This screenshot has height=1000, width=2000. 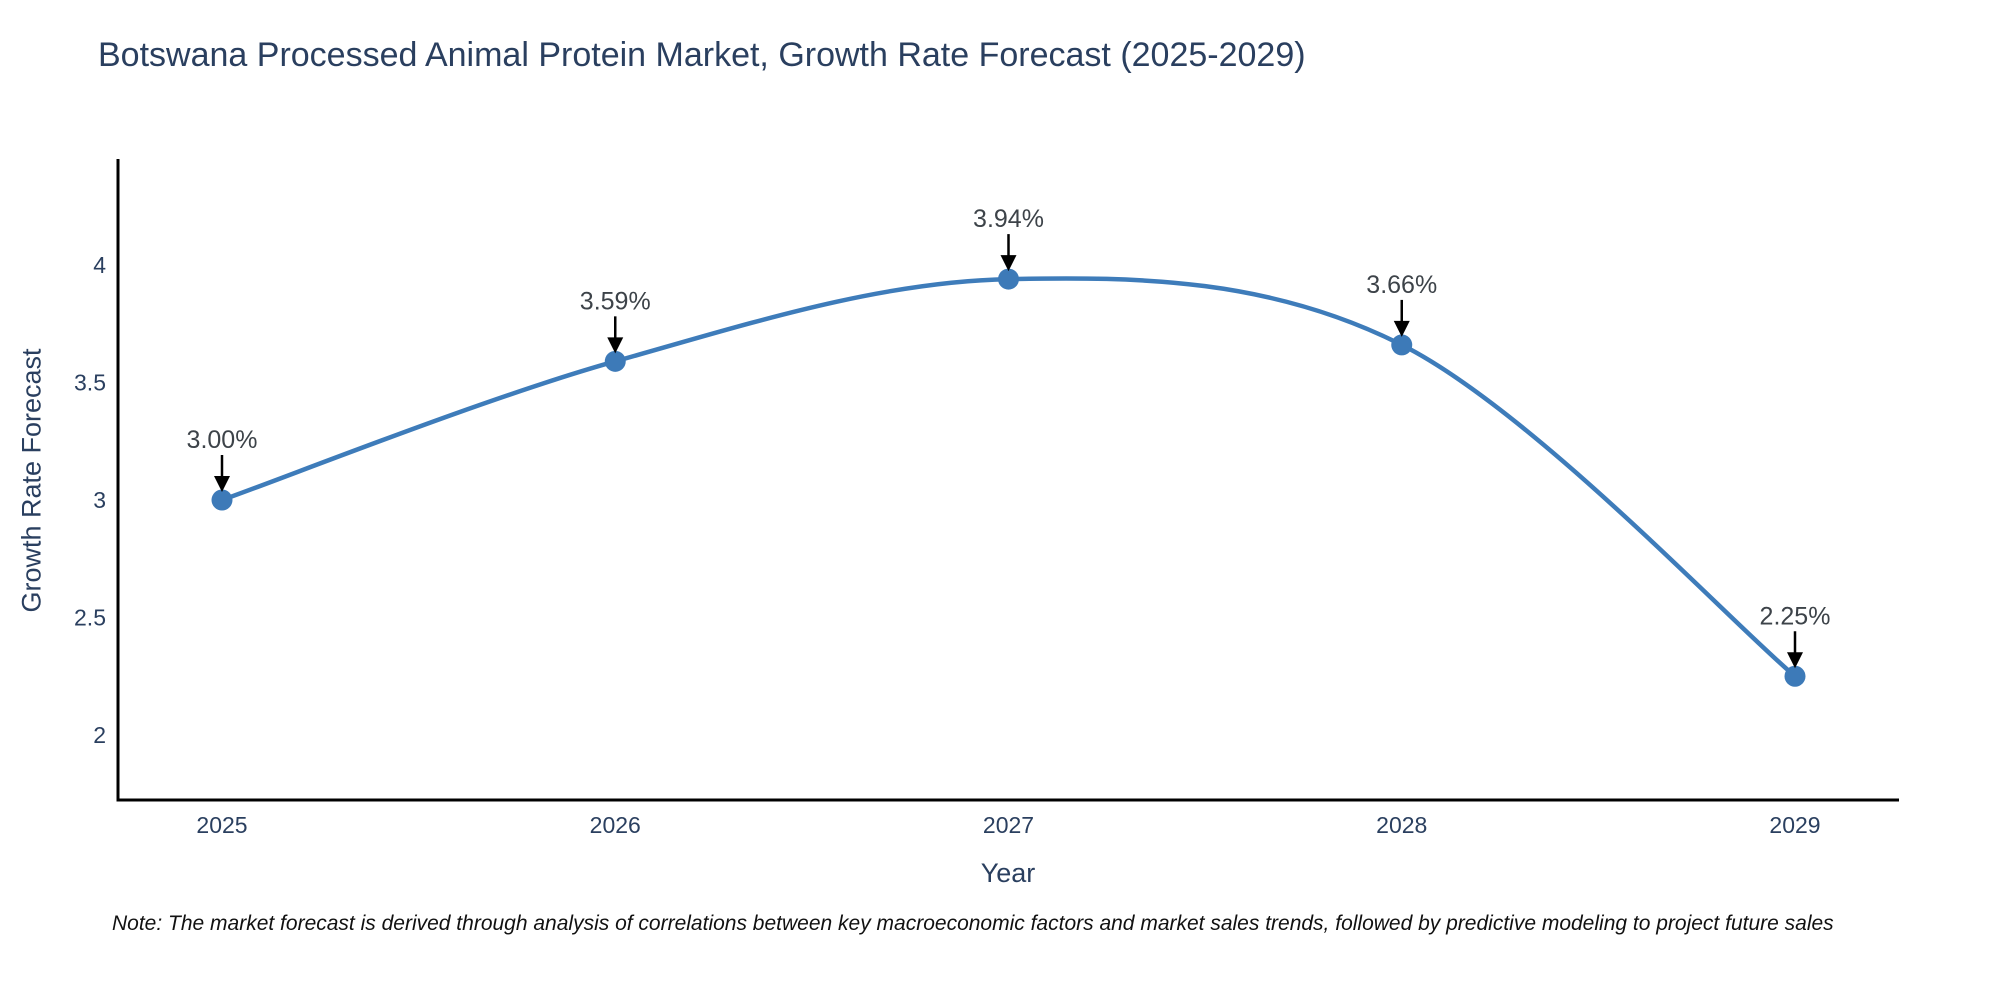 What do you see at coordinates (1795, 616) in the screenshot?
I see `data-point-label: 2.25%` at bounding box center [1795, 616].